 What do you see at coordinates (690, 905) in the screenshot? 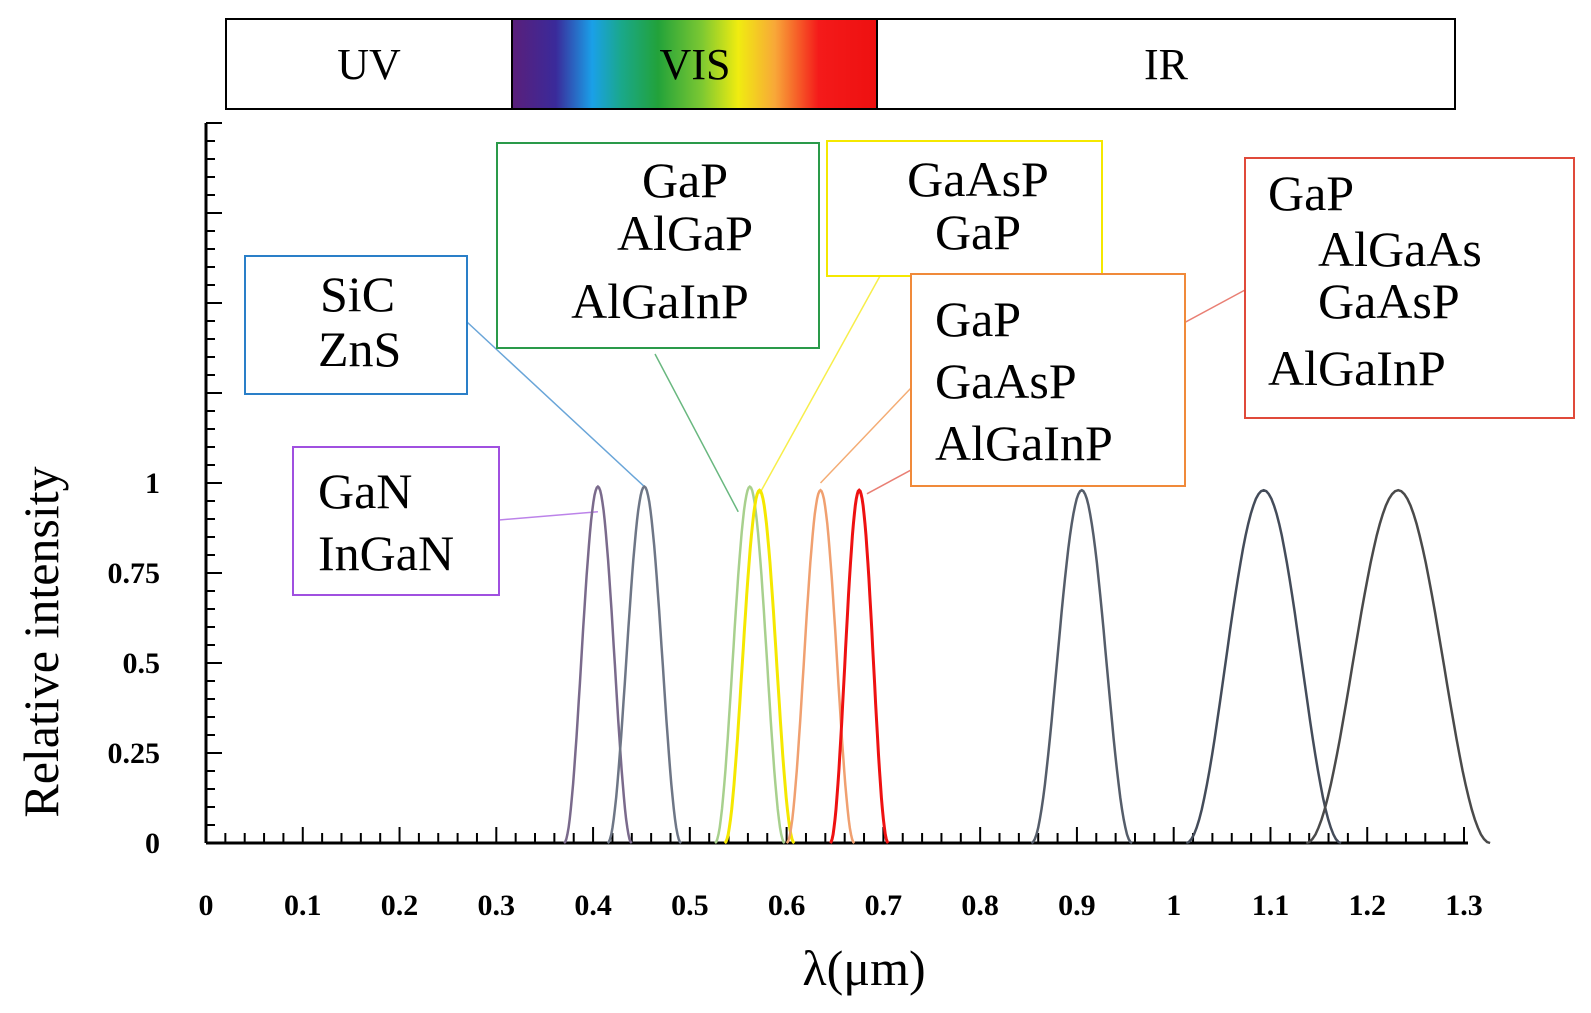
I see `x-tick-label: 0.5` at bounding box center [690, 905].